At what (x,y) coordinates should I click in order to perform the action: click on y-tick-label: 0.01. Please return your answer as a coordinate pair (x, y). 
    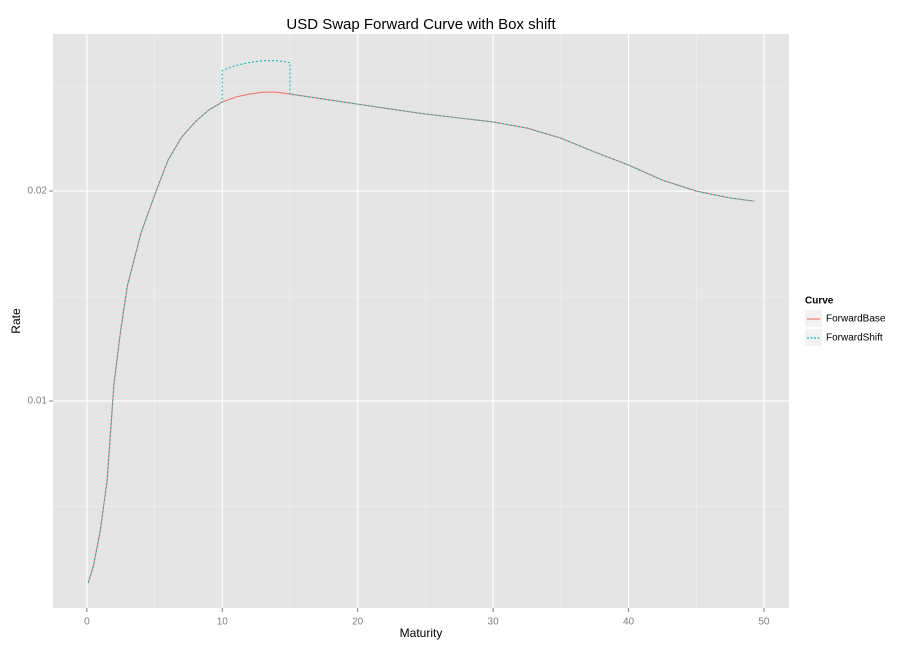
    Looking at the image, I should click on (38, 401).